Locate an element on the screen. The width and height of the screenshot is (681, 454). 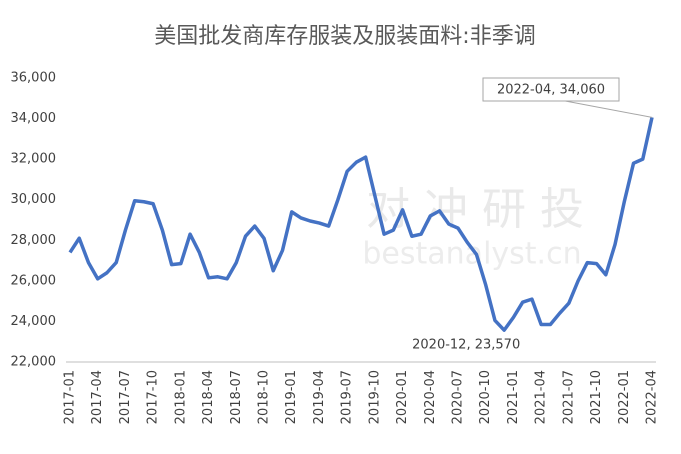
x-tick-label: 2019-07 is located at coordinates (347, 397).